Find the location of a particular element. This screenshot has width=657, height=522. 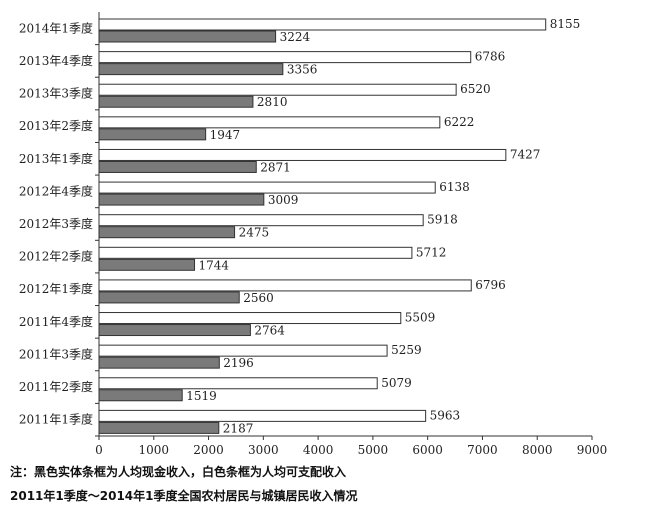

data-label: 1947 is located at coordinates (225, 135).